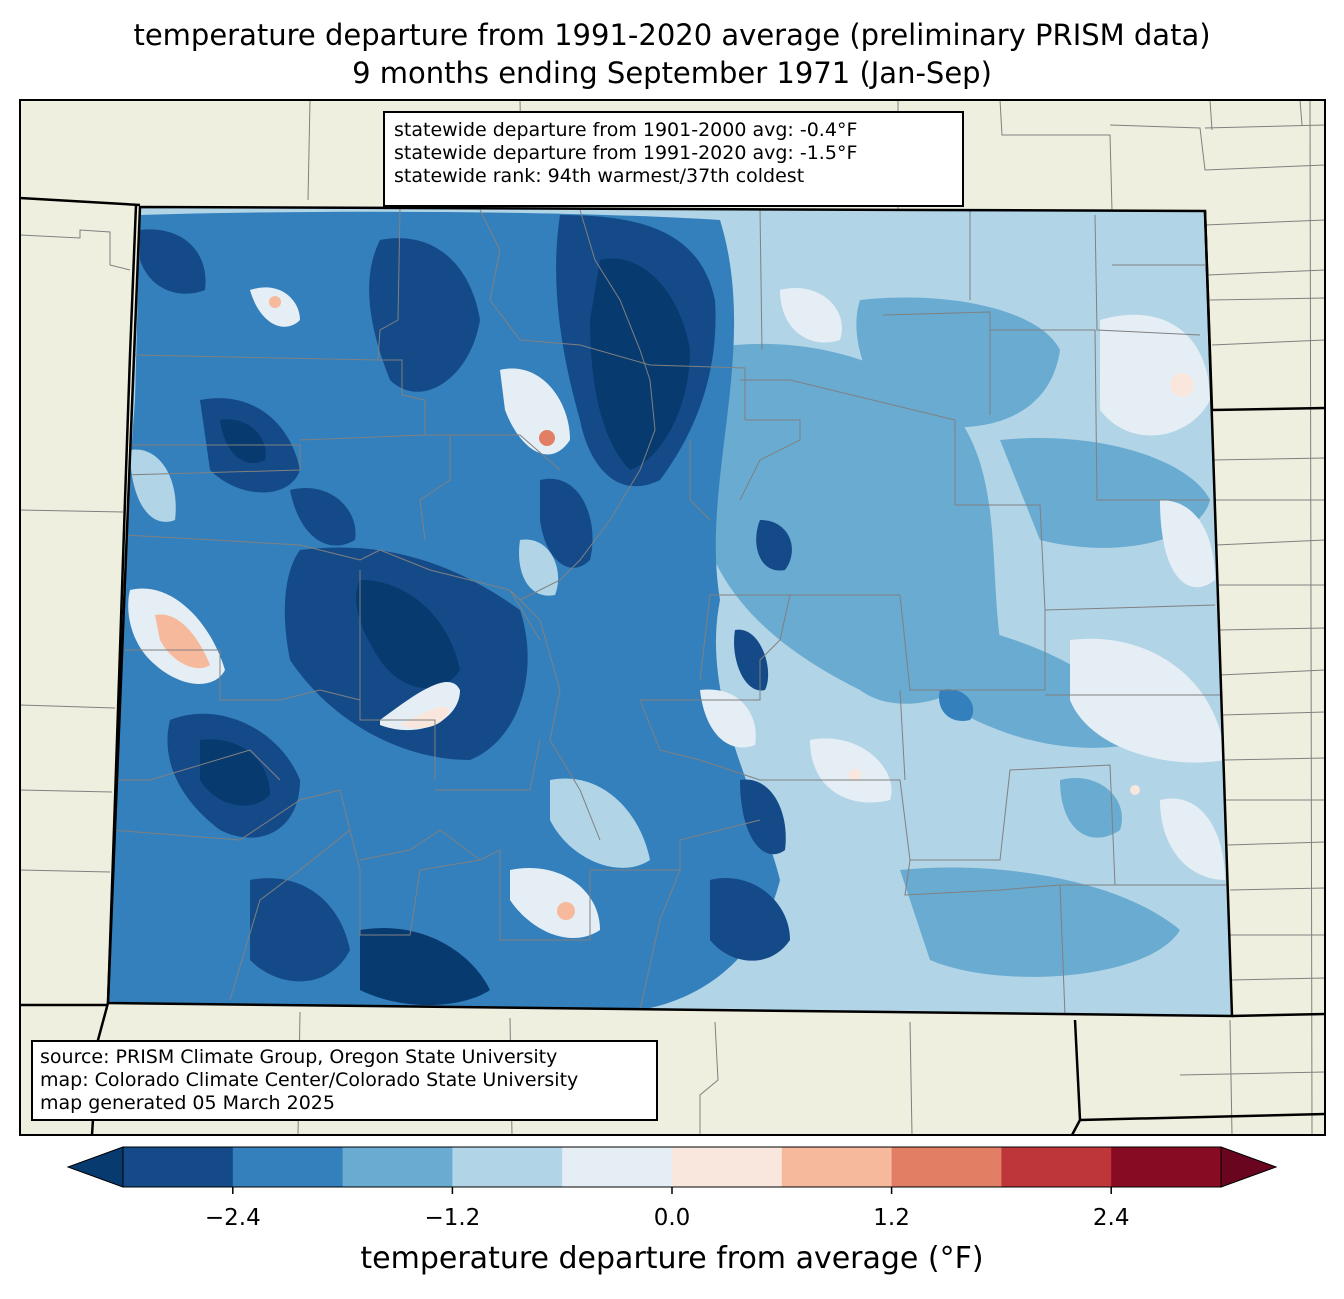 Image resolution: width=1344 pixels, height=1299 pixels. What do you see at coordinates (891, 1218) in the screenshot?
I see `colorbar-tick-label: 1.2` at bounding box center [891, 1218].